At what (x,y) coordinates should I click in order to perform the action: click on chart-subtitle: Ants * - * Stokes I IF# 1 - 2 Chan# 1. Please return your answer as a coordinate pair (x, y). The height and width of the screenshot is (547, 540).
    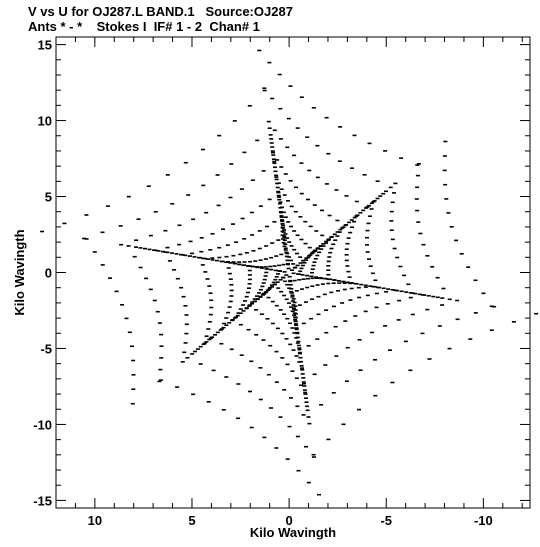
    Looking at the image, I should click on (144, 26).